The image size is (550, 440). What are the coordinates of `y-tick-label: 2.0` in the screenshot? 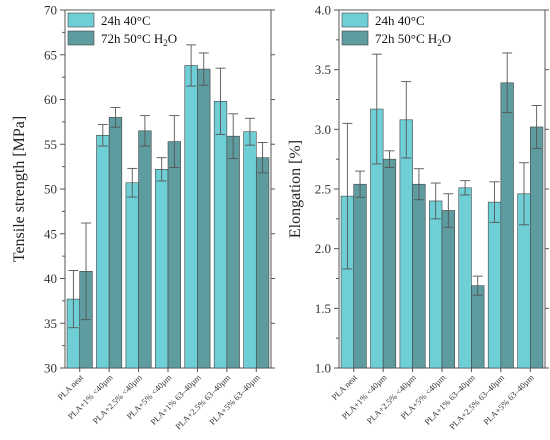 It's located at (323, 248).